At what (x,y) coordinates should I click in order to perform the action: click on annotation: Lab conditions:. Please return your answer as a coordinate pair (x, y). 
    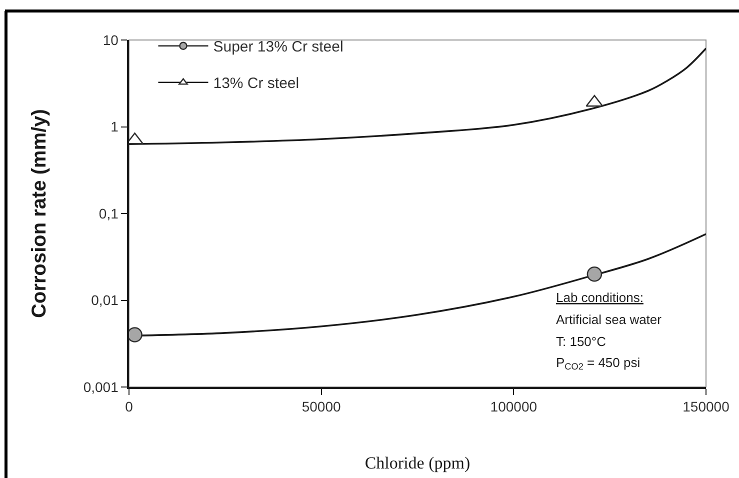
    Looking at the image, I should click on (600, 297).